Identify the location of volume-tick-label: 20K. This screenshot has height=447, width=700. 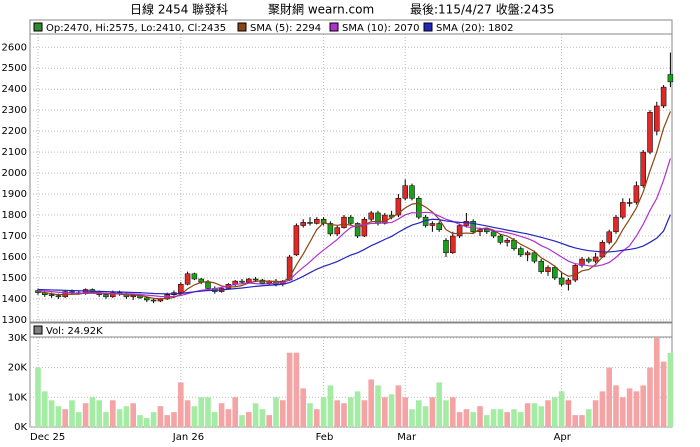
(18, 368).